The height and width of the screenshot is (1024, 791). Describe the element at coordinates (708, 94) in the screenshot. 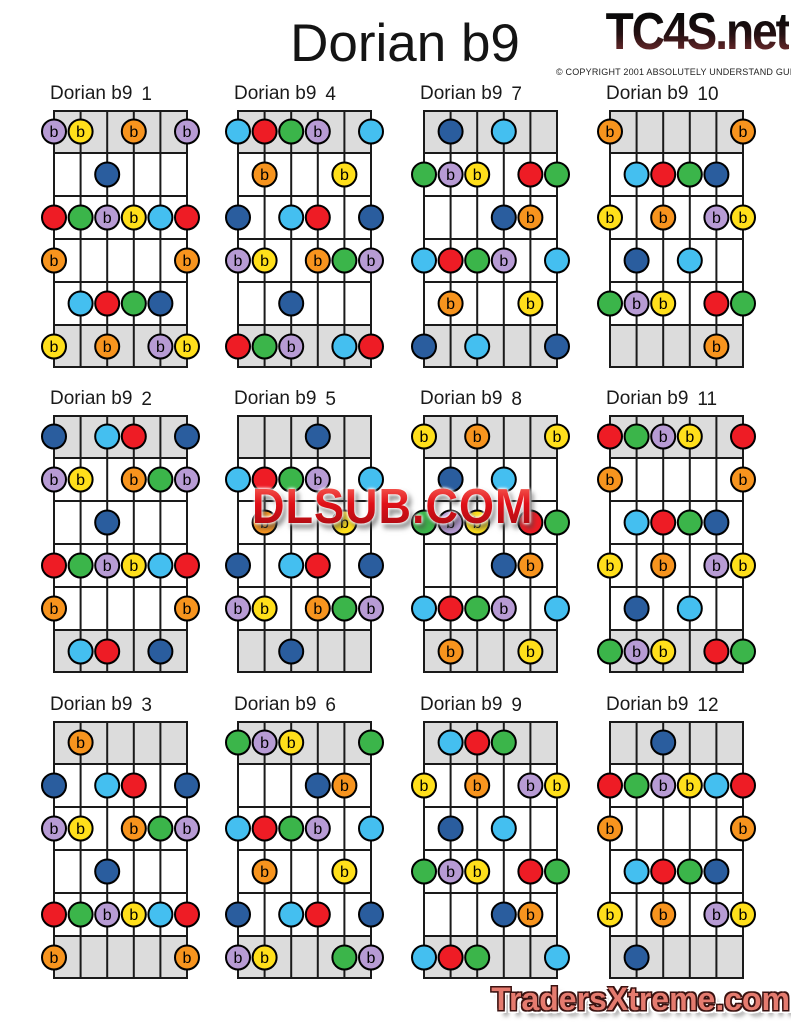

I see `diagram-number: 10` at that location.